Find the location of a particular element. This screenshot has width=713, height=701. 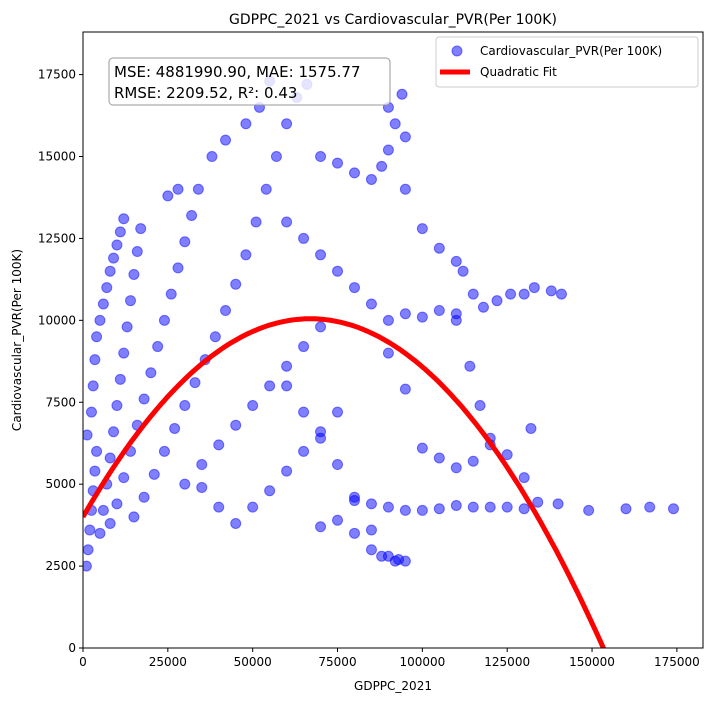

y-tick-label: 0 is located at coordinates (72, 648).